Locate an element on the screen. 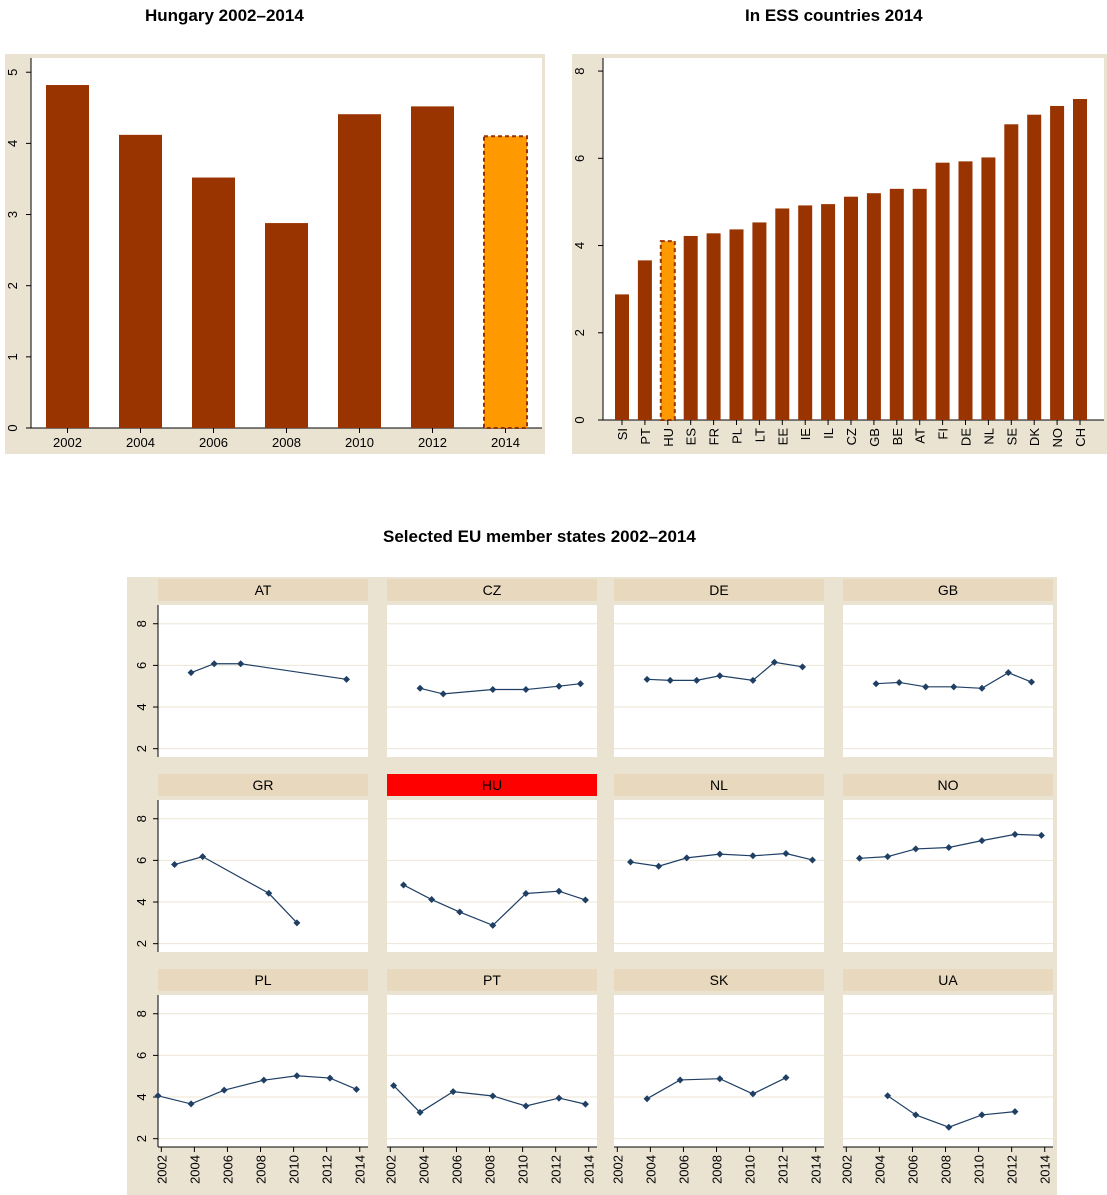 Image resolution: width=1107 pixels, height=1195 pixels. x-tick-label: EE is located at coordinates (782, 437).